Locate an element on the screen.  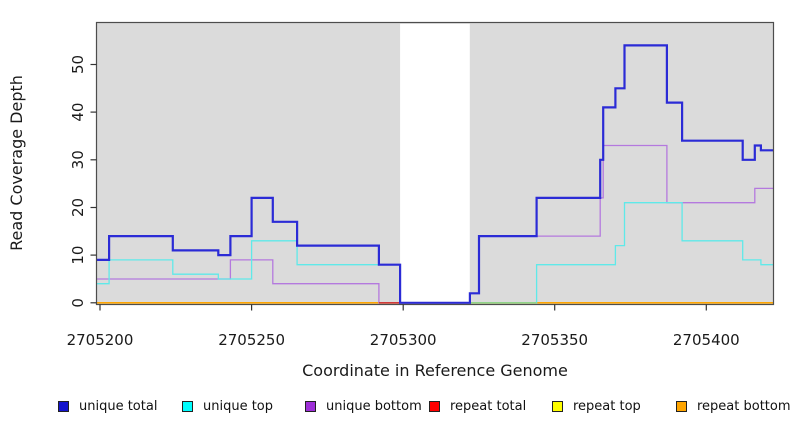
legend-item-repeat-top: repeat top is located at coordinates (596, 406).